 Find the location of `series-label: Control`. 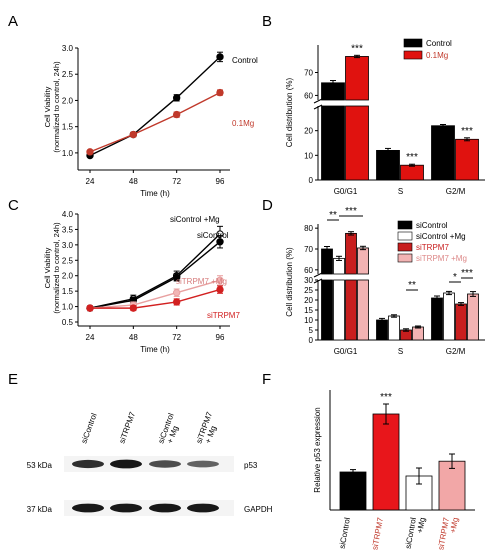

series-label: Control is located at coordinates (245, 60).